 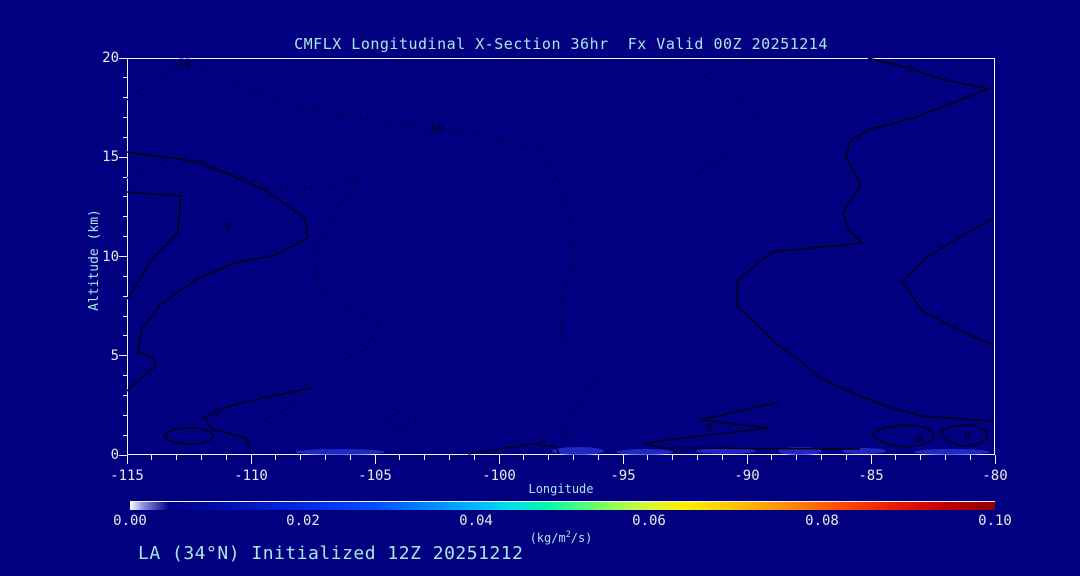 What do you see at coordinates (561, 537) in the screenshot?
I see `colorbar-units-label: (kg/m2/s)` at bounding box center [561, 537].